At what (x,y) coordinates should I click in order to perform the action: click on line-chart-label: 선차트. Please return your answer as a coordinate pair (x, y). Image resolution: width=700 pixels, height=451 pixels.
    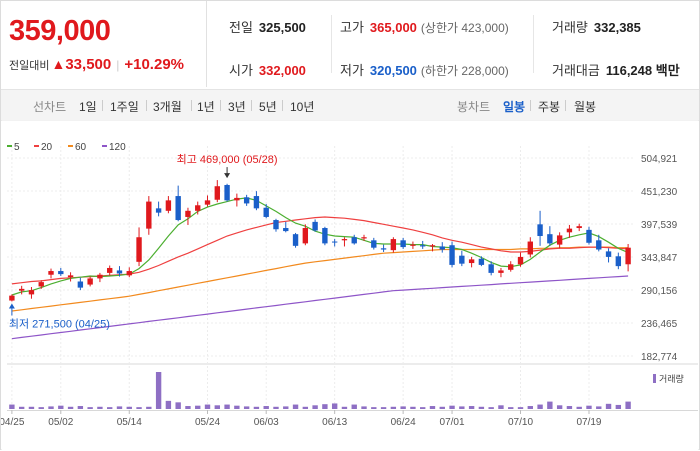
    Looking at the image, I should click on (50, 107).